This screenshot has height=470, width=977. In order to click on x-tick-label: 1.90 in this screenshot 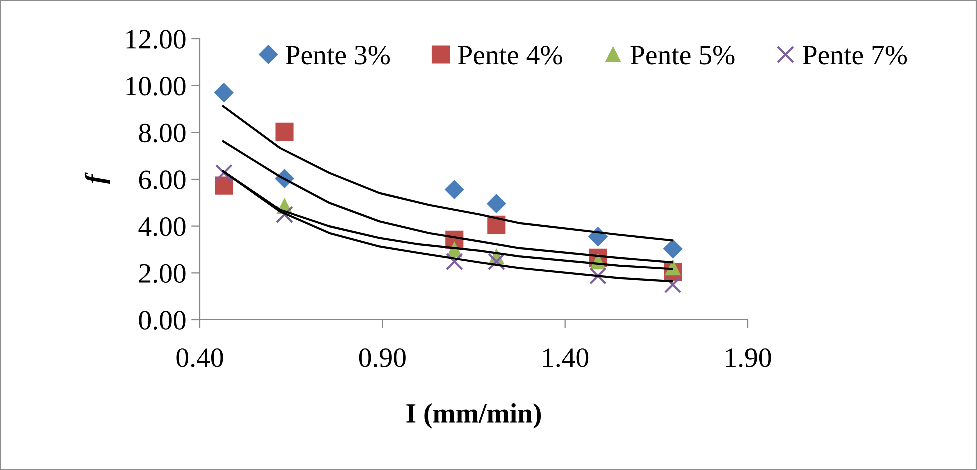, I will do `click(749, 358)`.